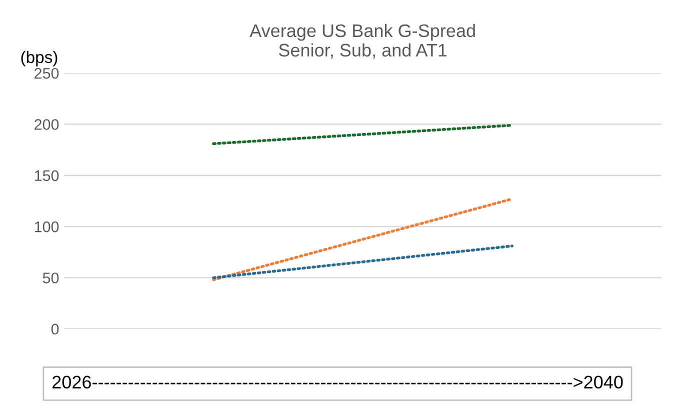  Describe the element at coordinates (46, 124) in the screenshot. I see `y-tick-label: 200` at that location.